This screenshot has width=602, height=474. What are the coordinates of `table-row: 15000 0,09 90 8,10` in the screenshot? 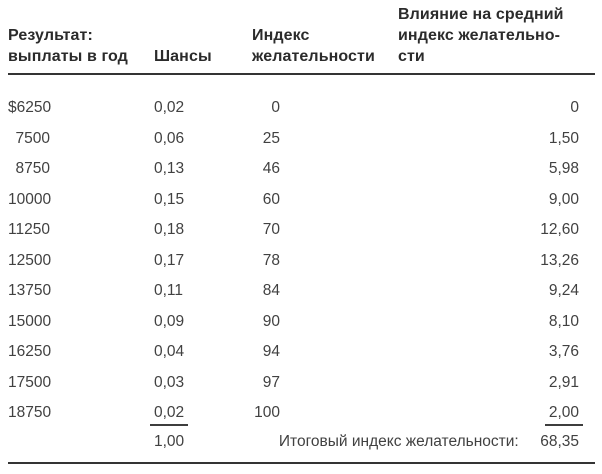 It's located at (301, 322).